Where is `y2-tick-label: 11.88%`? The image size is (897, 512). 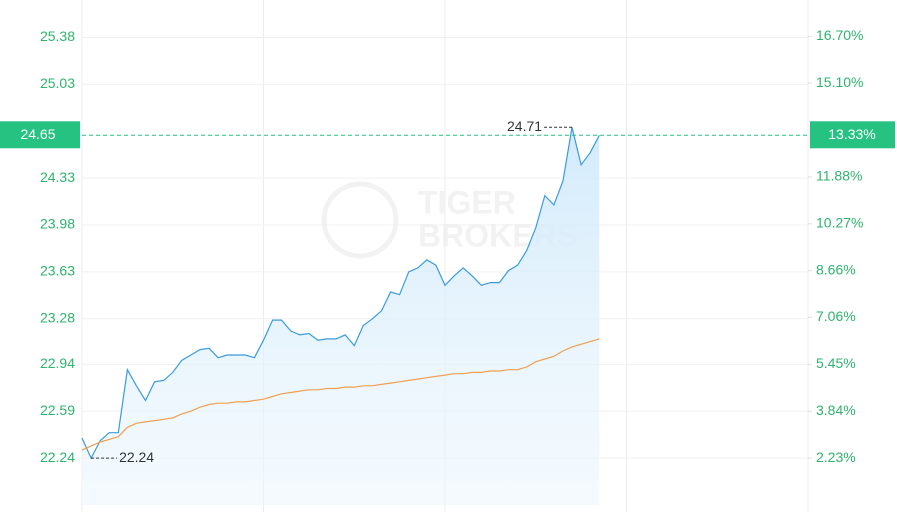
y2-tick-label: 11.88% is located at coordinates (839, 176).